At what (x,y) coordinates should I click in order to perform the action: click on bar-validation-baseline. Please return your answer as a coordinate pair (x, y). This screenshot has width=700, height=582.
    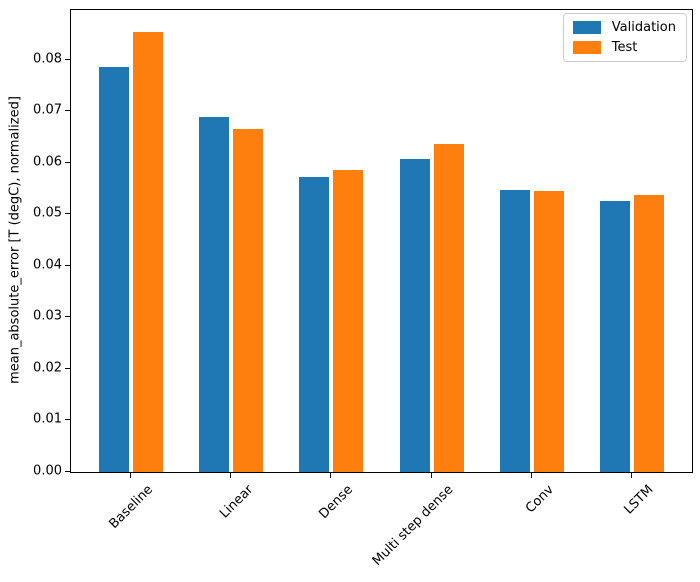
    Looking at the image, I should click on (114, 269).